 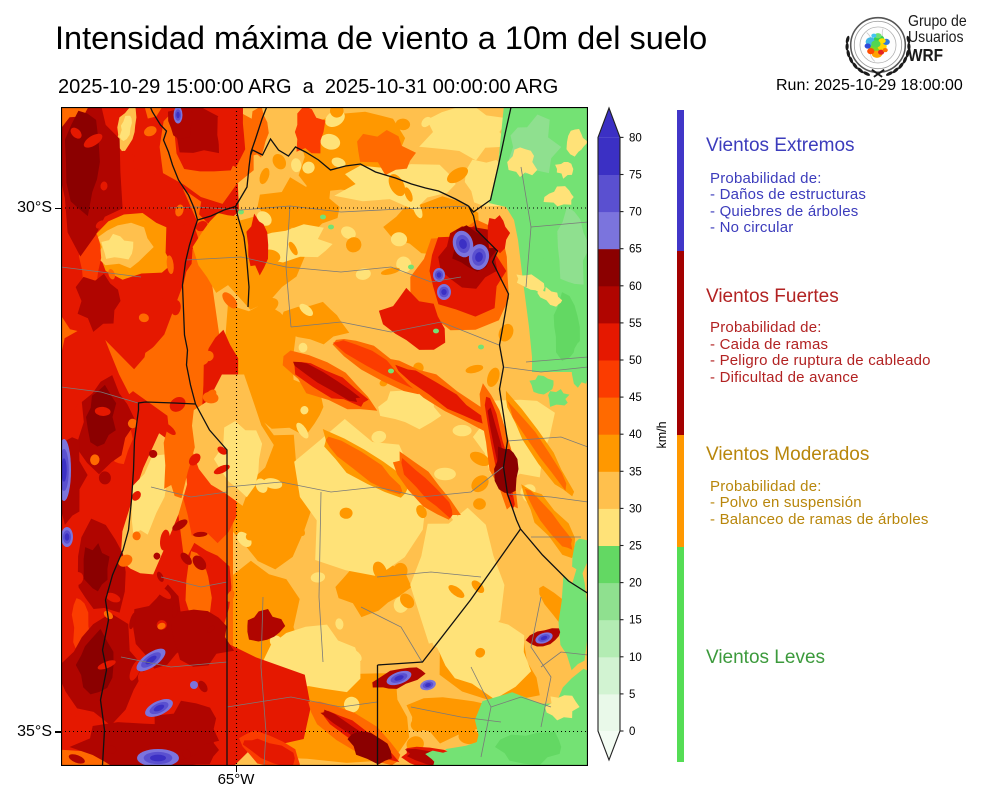 What do you see at coordinates (635, 435) in the screenshot?
I see `svg-text: 40` at bounding box center [635, 435].